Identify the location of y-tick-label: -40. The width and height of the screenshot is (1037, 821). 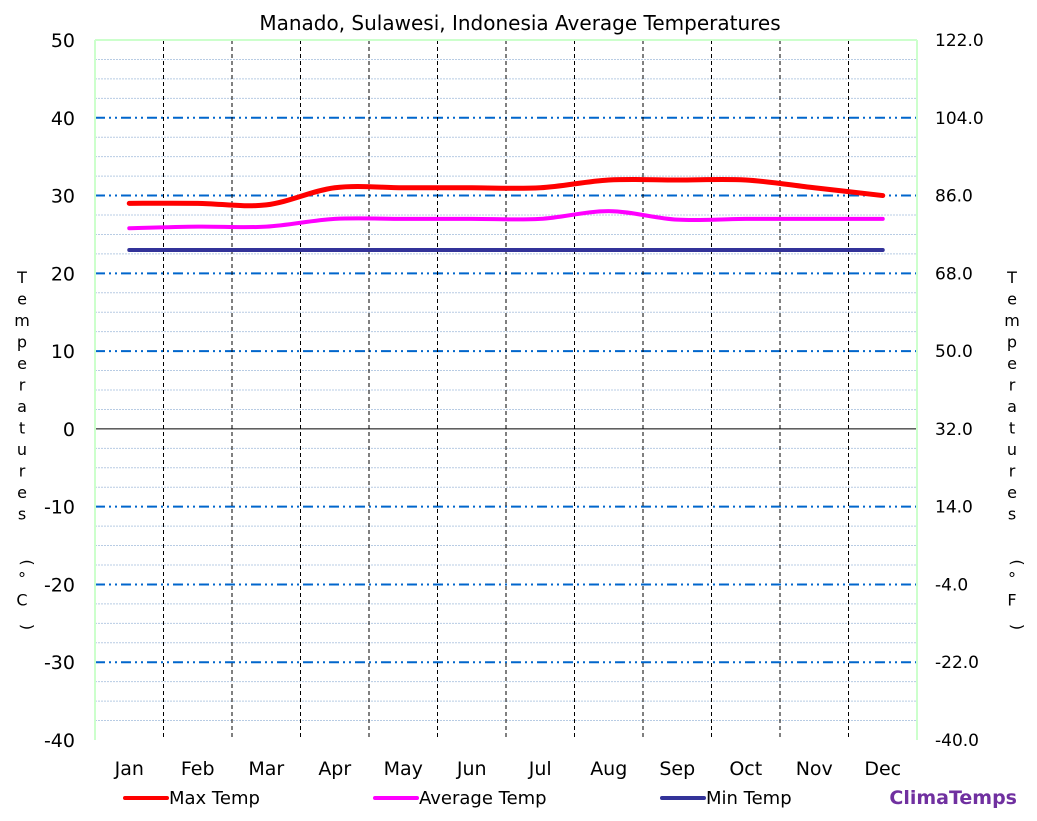
(59, 741).